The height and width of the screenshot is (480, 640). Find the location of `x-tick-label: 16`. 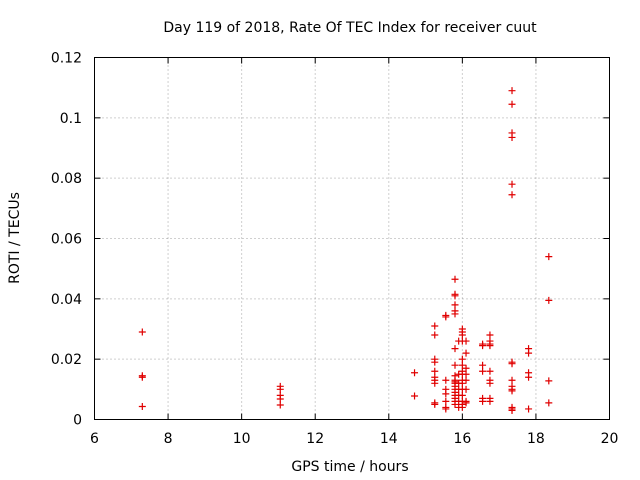

x-tick-label: 16 is located at coordinates (462, 439).